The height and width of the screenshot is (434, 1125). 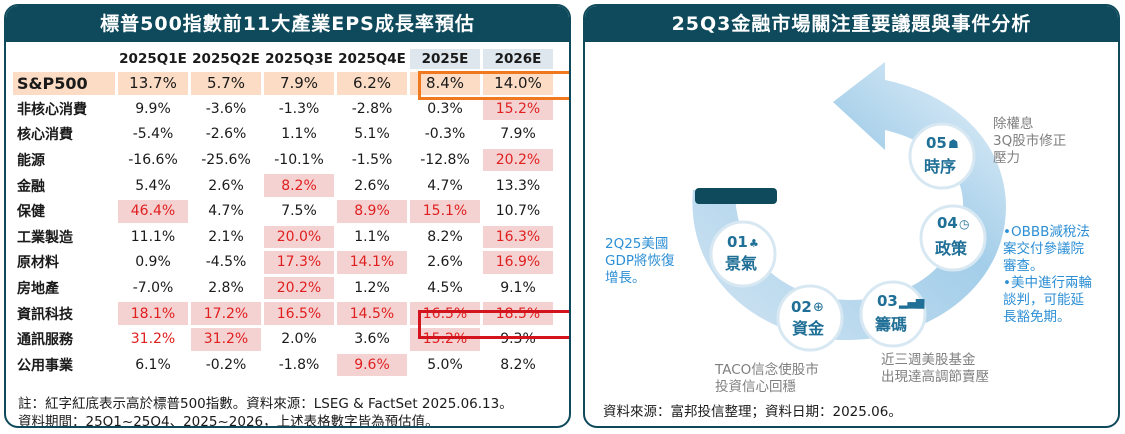 What do you see at coordinates (153, 59) in the screenshot?
I see `column-header: 2025Q1E` at bounding box center [153, 59].